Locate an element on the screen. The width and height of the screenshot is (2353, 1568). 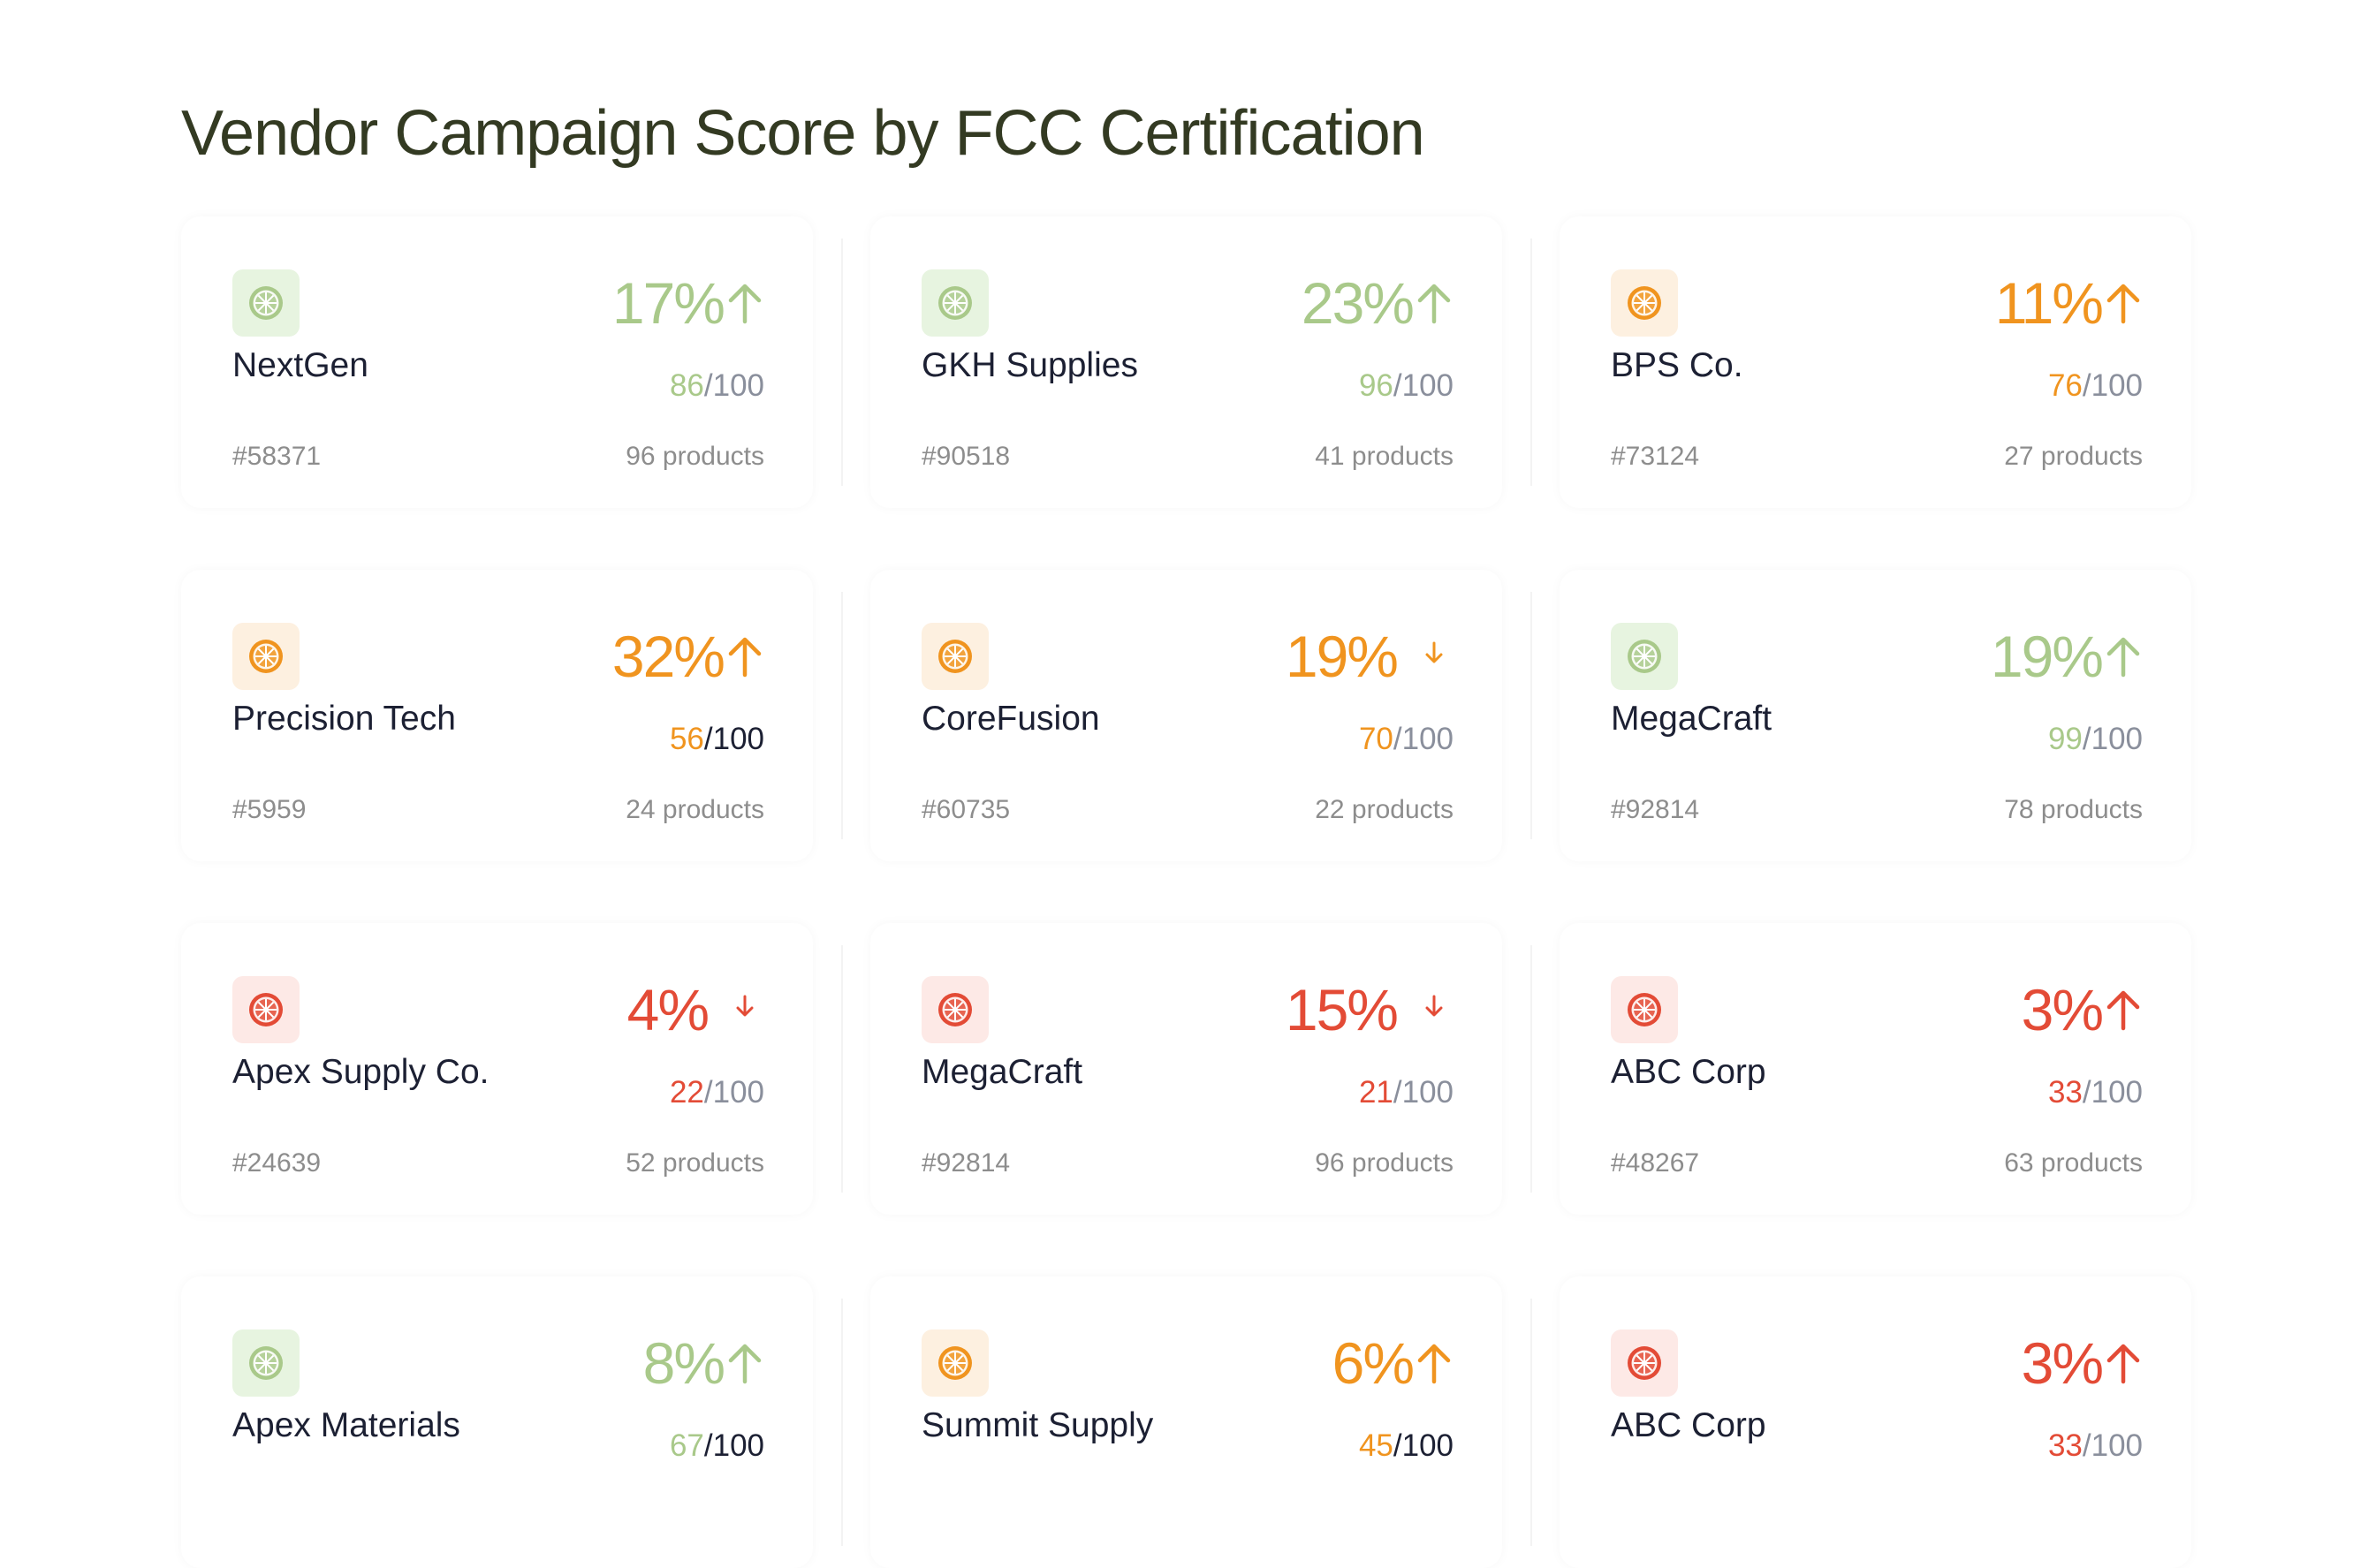
product-count: 41 products is located at coordinates (1384, 456).